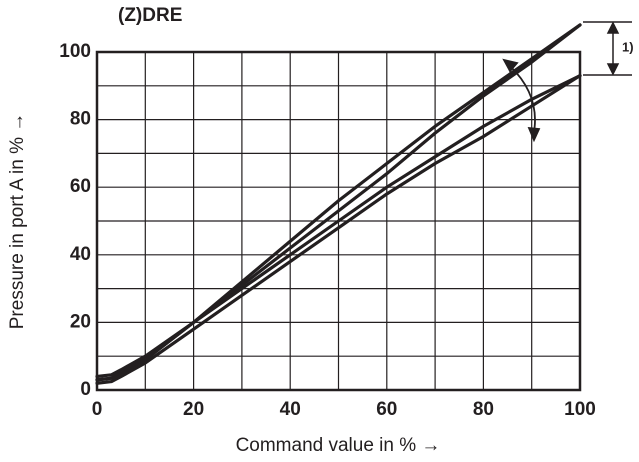 The width and height of the screenshot is (639, 462). Describe the element at coordinates (80, 119) in the screenshot. I see `y-tick-label: 80` at that location.